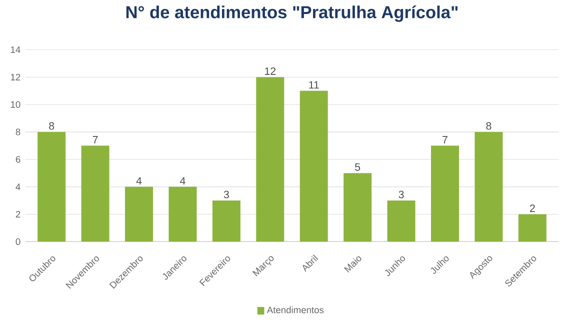 This screenshot has height=331, width=567. What do you see at coordinates (15, 104) in the screenshot?
I see `y-tick-label: 10` at bounding box center [15, 104].